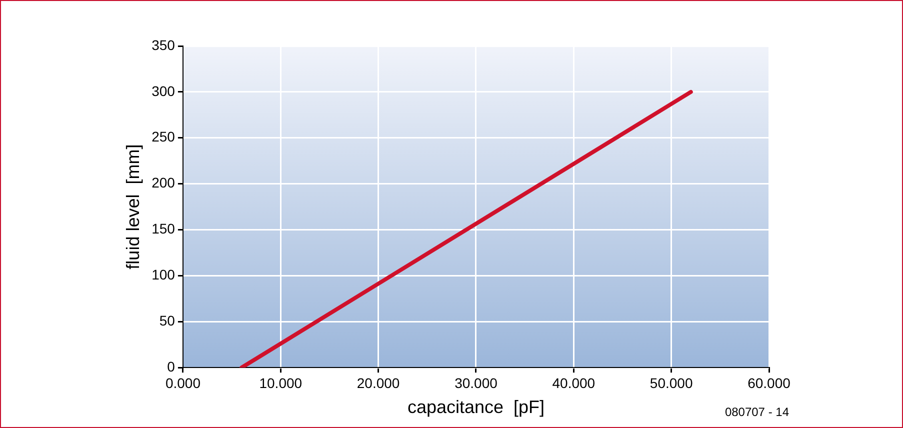 The width and height of the screenshot is (903, 428). I want to click on x-tick-label: 50.000, so click(671, 382).